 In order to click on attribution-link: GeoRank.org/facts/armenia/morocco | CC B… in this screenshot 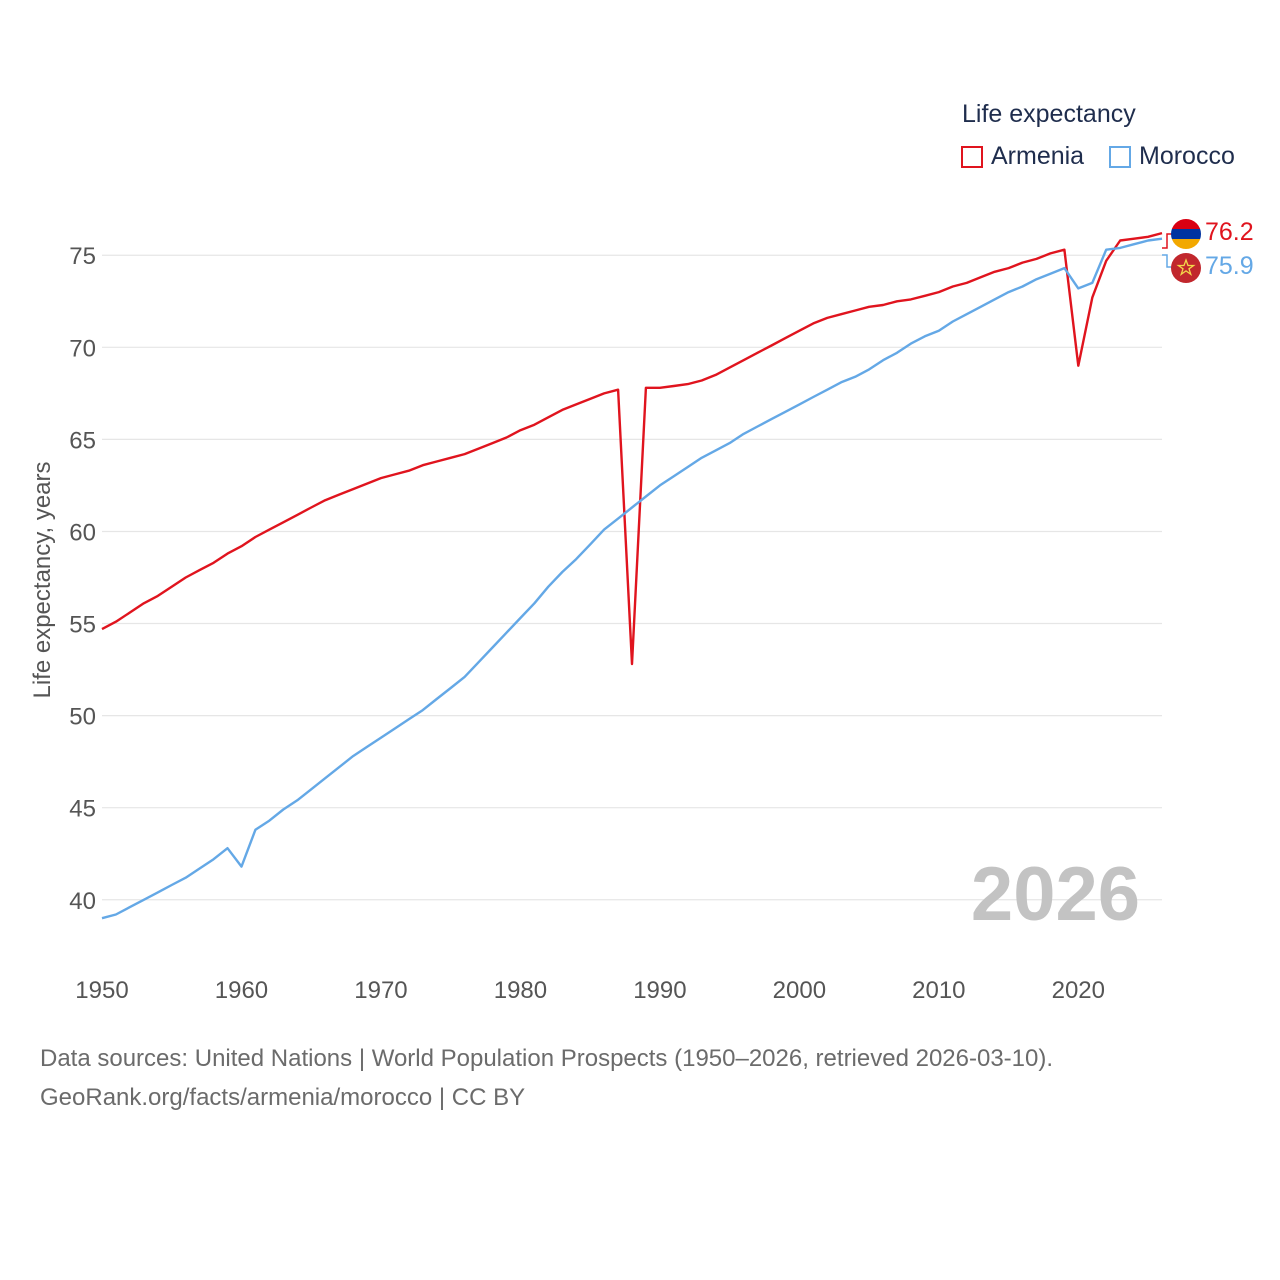, I will do `click(283, 1097)`.